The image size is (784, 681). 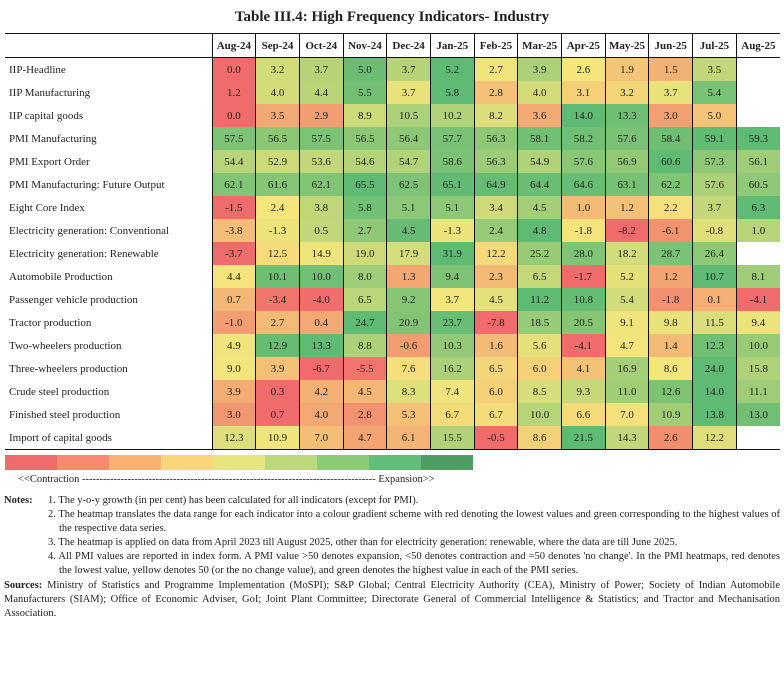 What do you see at coordinates (65, 414) in the screenshot?
I see `indicator-label: Finished steel production` at bounding box center [65, 414].